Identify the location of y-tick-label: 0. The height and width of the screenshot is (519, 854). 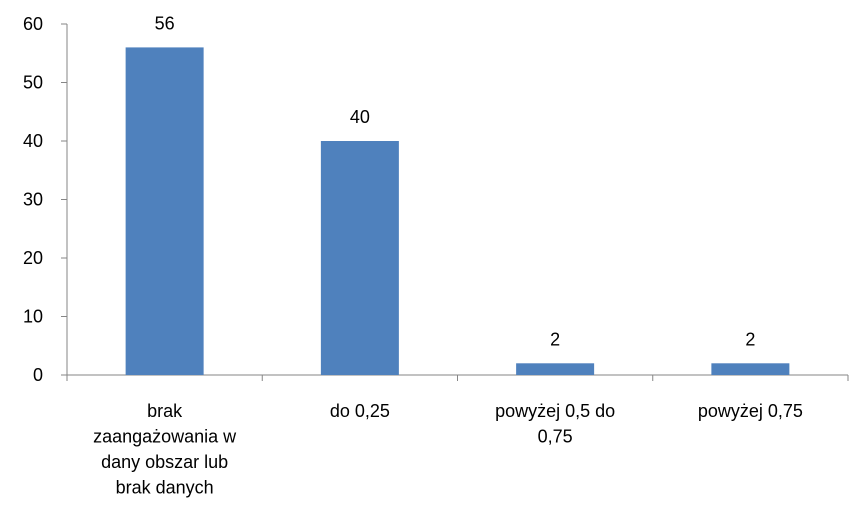
(38, 375).